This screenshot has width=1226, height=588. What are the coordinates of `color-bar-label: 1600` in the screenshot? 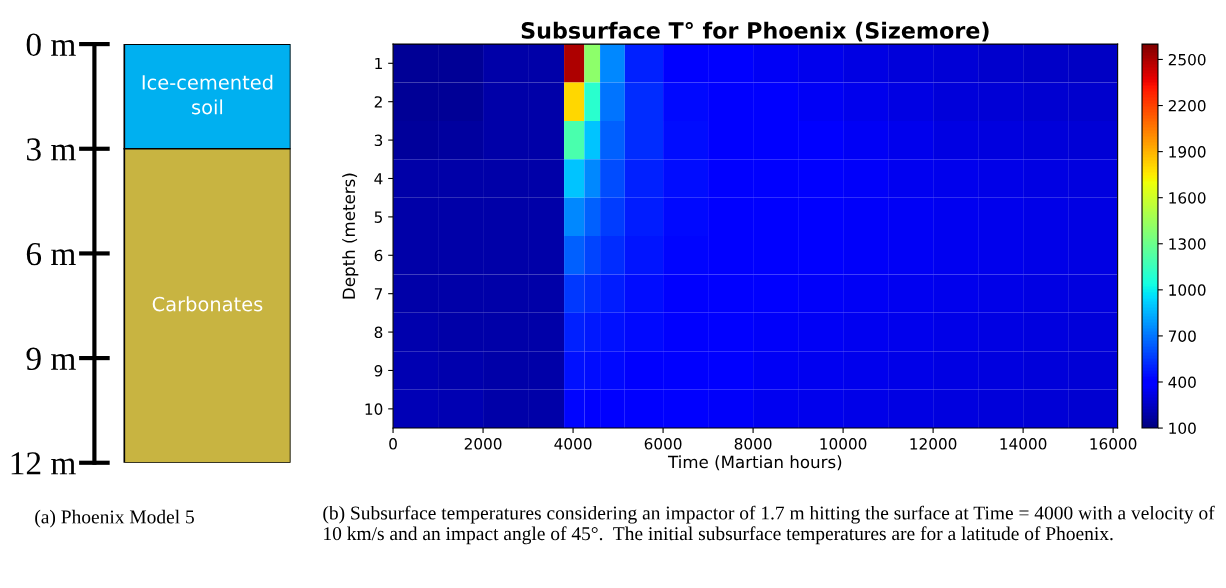 It's located at (1187, 198).